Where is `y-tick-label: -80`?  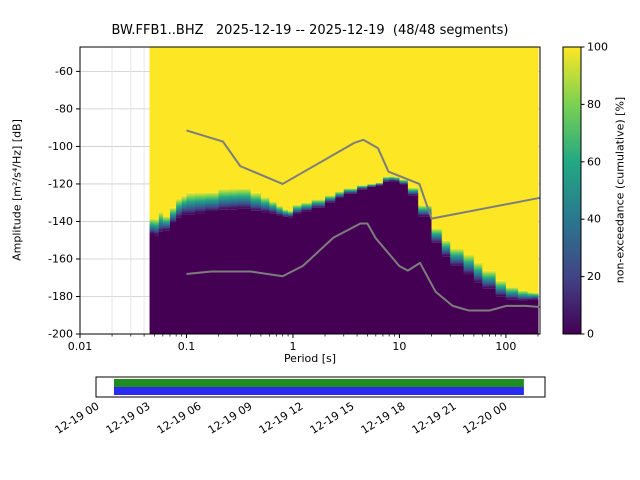
y-tick-label: -80 is located at coordinates (64, 108).